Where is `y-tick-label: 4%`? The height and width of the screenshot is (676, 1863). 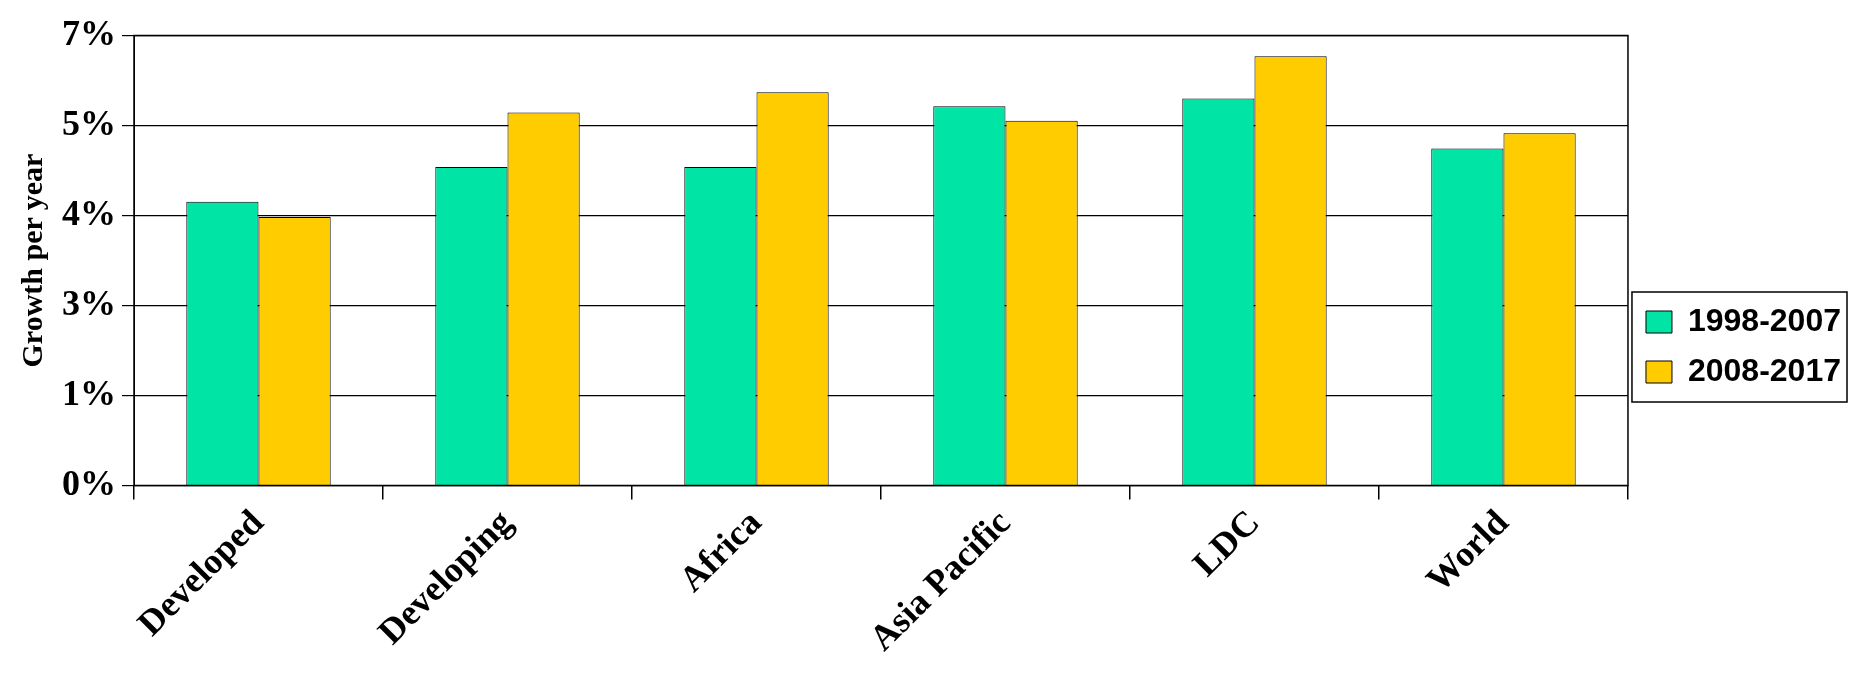 y-tick-label: 4% is located at coordinates (89, 212).